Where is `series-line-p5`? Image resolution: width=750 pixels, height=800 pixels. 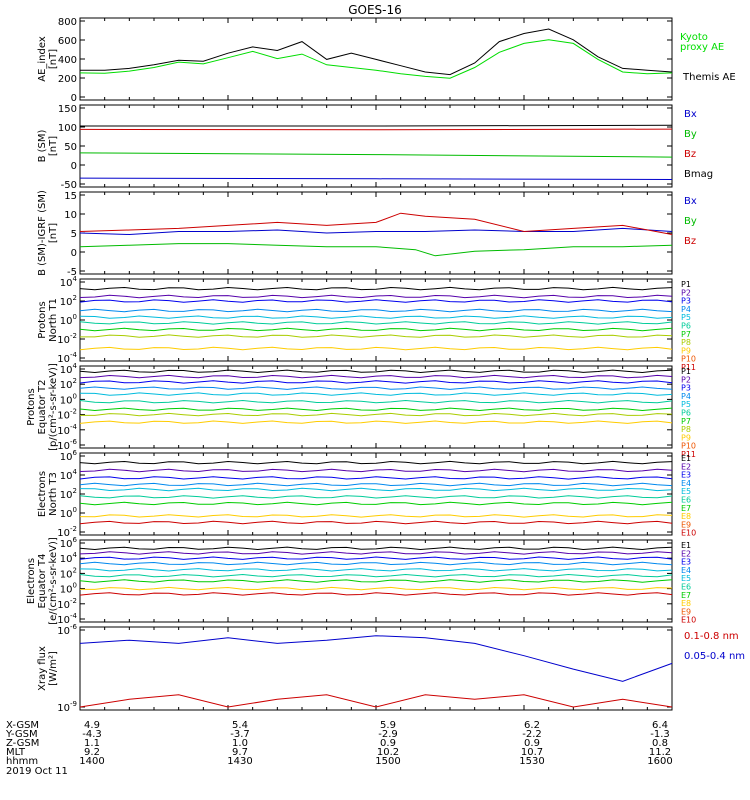 series-line-p5 is located at coordinates (376, 394).